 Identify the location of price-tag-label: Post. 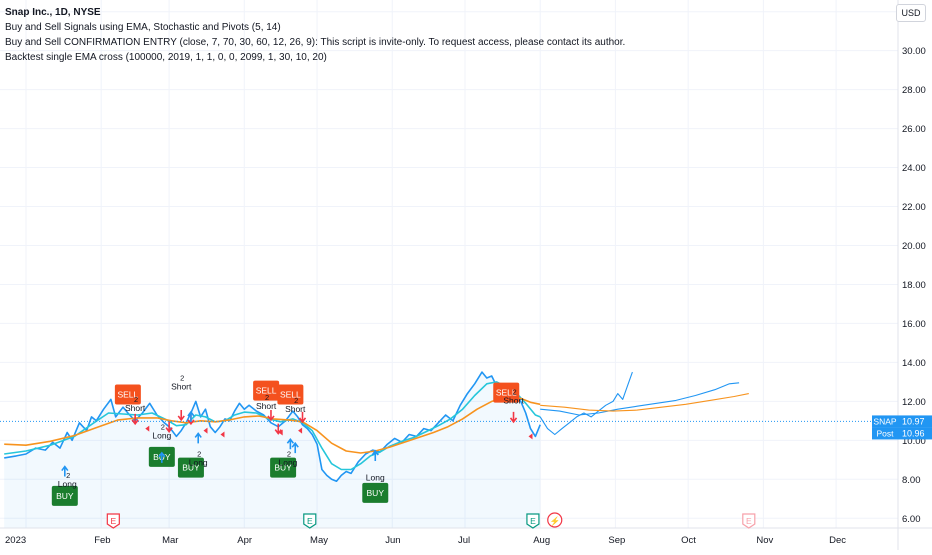
(885, 433).